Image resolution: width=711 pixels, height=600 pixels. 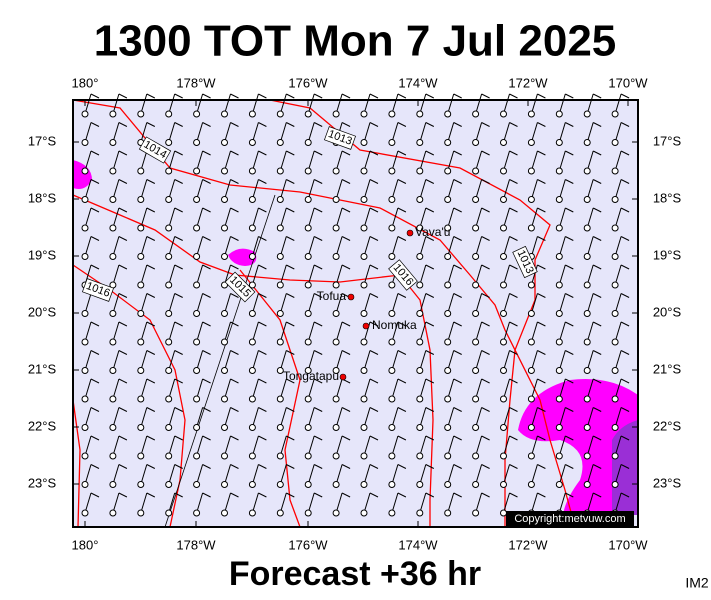 I want to click on place-dot, so click(x=351, y=297).